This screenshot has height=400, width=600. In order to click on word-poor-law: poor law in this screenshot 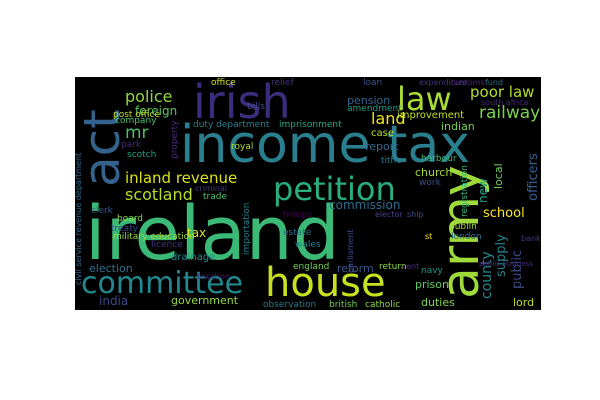, I will do `click(502, 92)`.